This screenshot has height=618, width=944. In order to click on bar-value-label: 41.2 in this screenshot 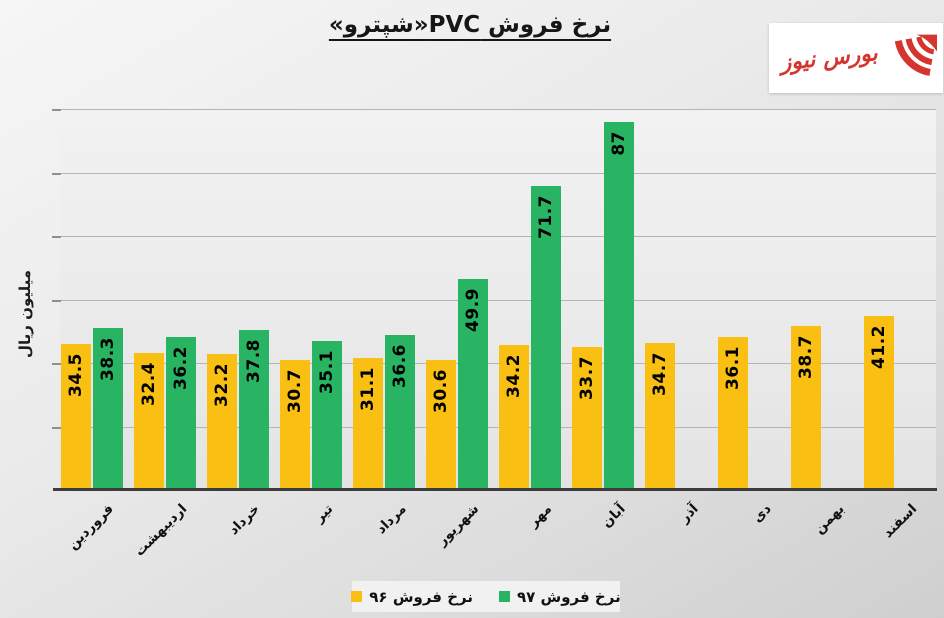, I will do `click(879, 346)`.